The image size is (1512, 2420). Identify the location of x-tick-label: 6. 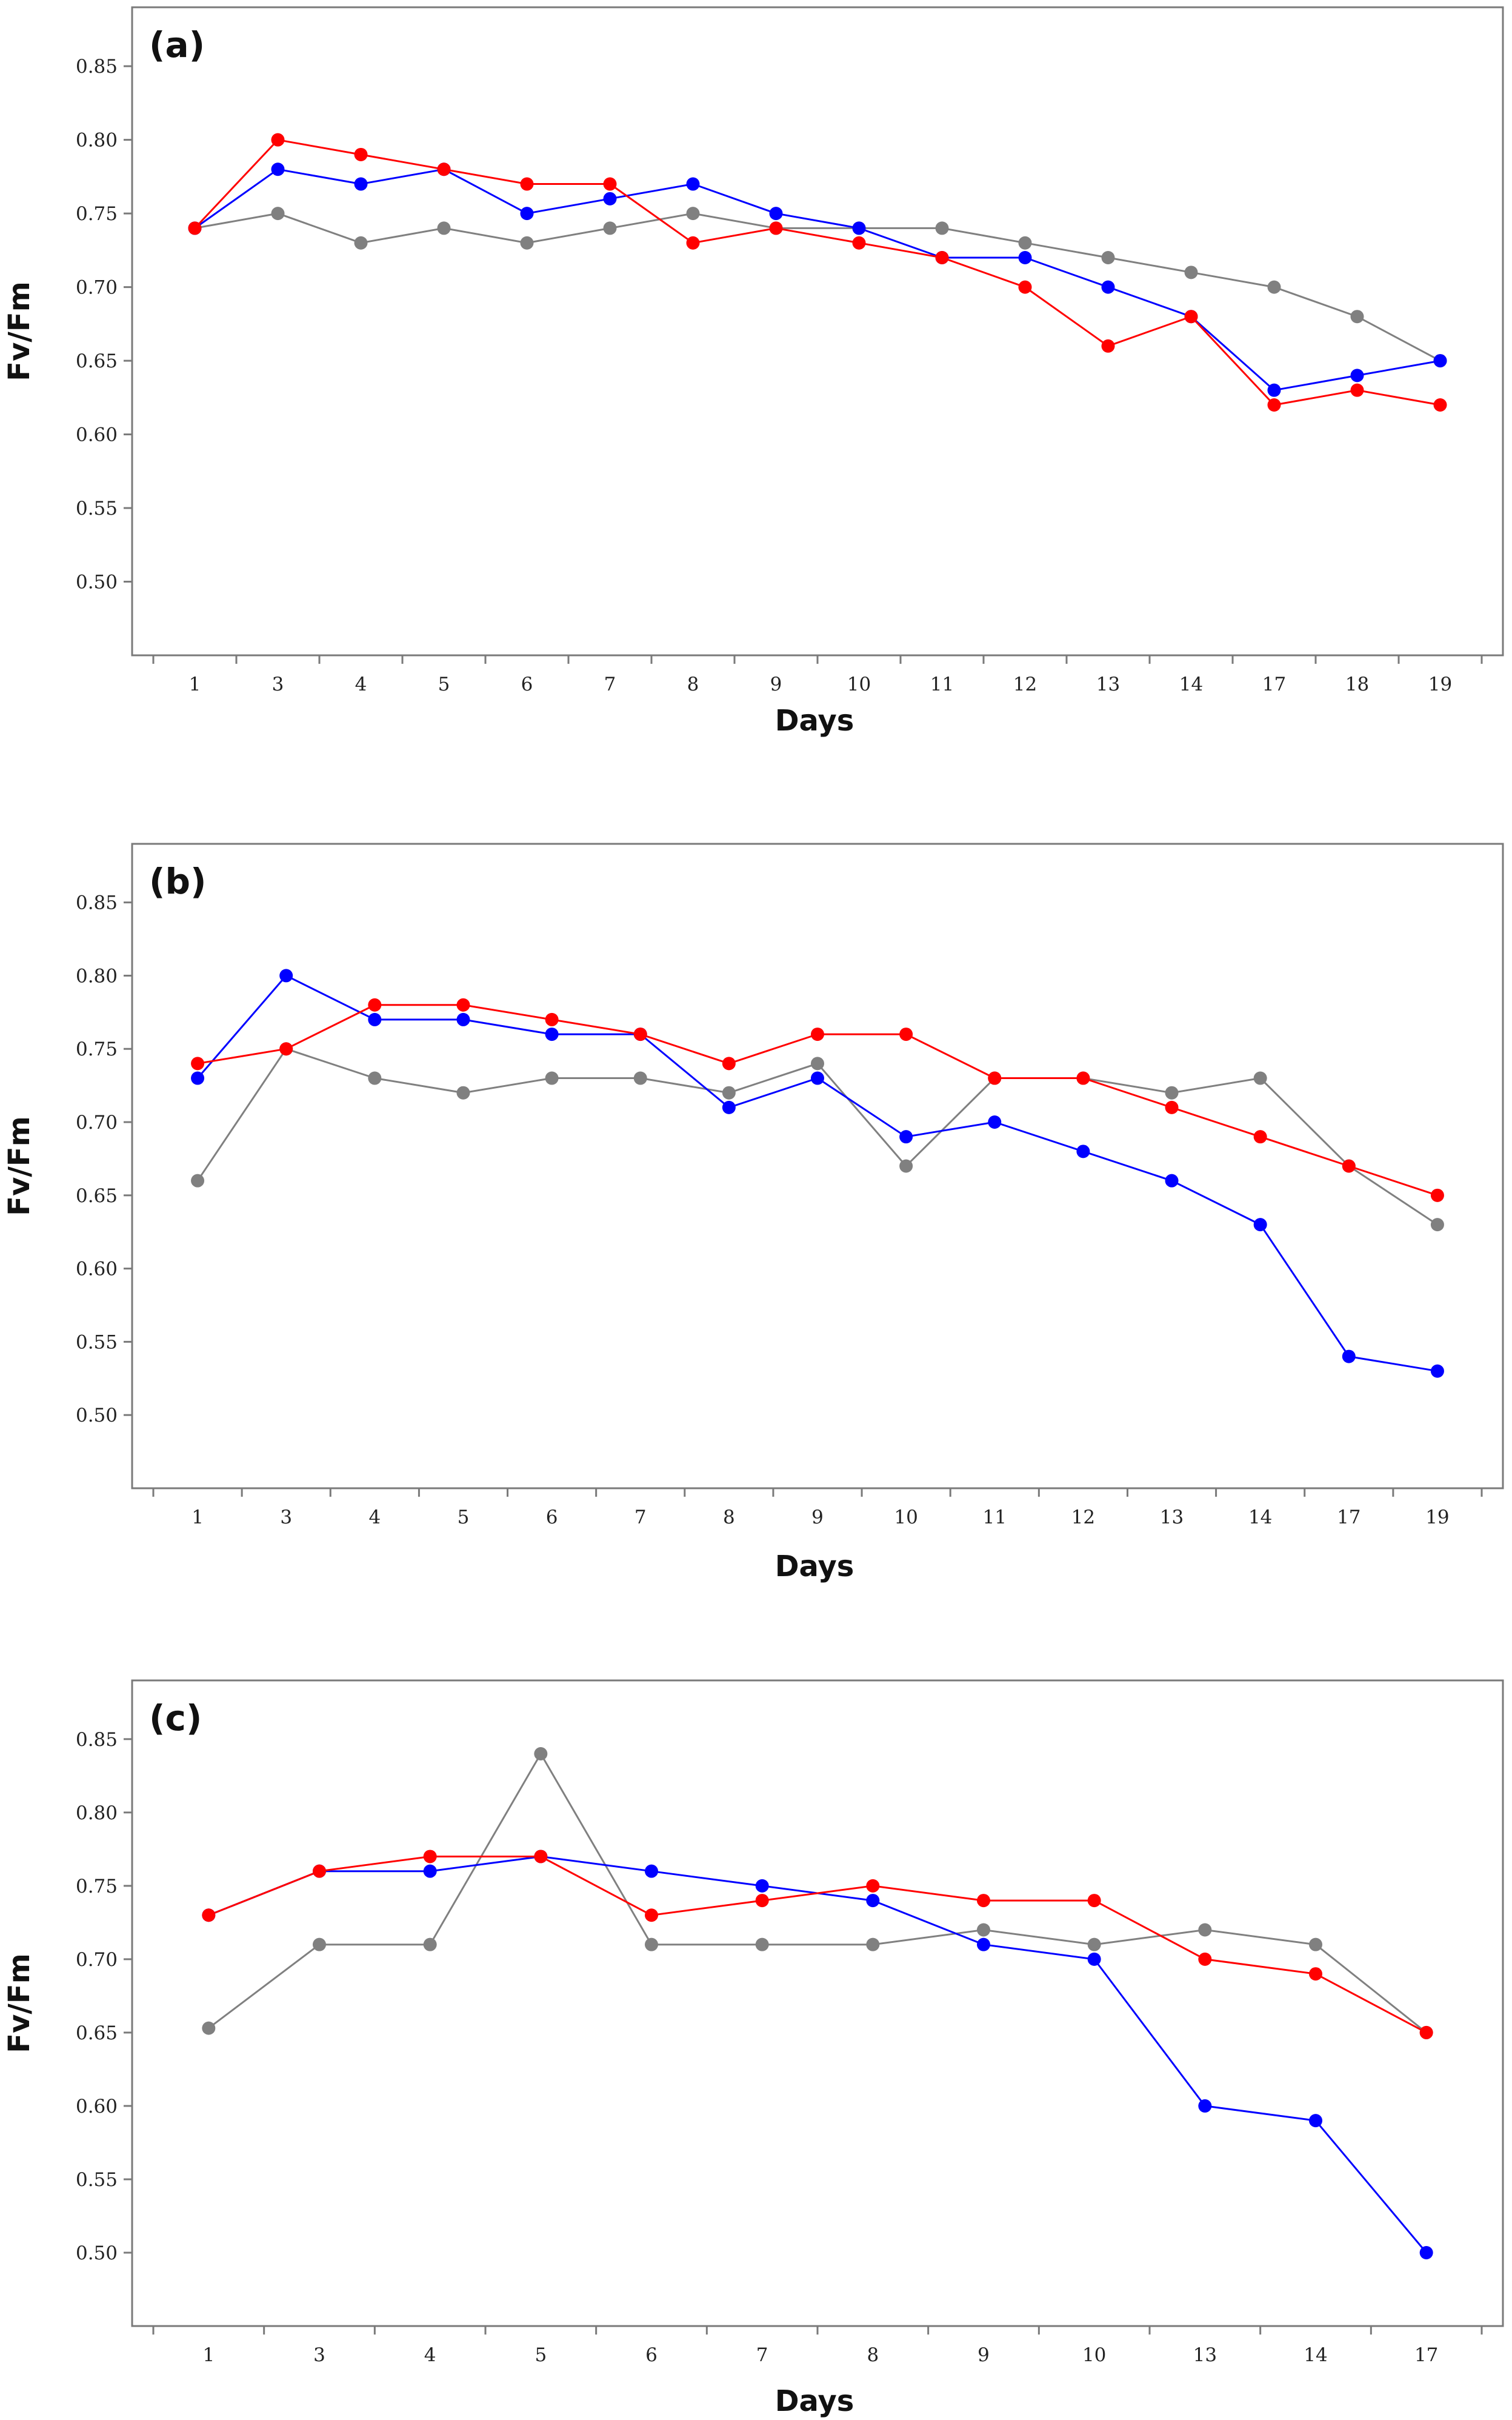
(527, 684).